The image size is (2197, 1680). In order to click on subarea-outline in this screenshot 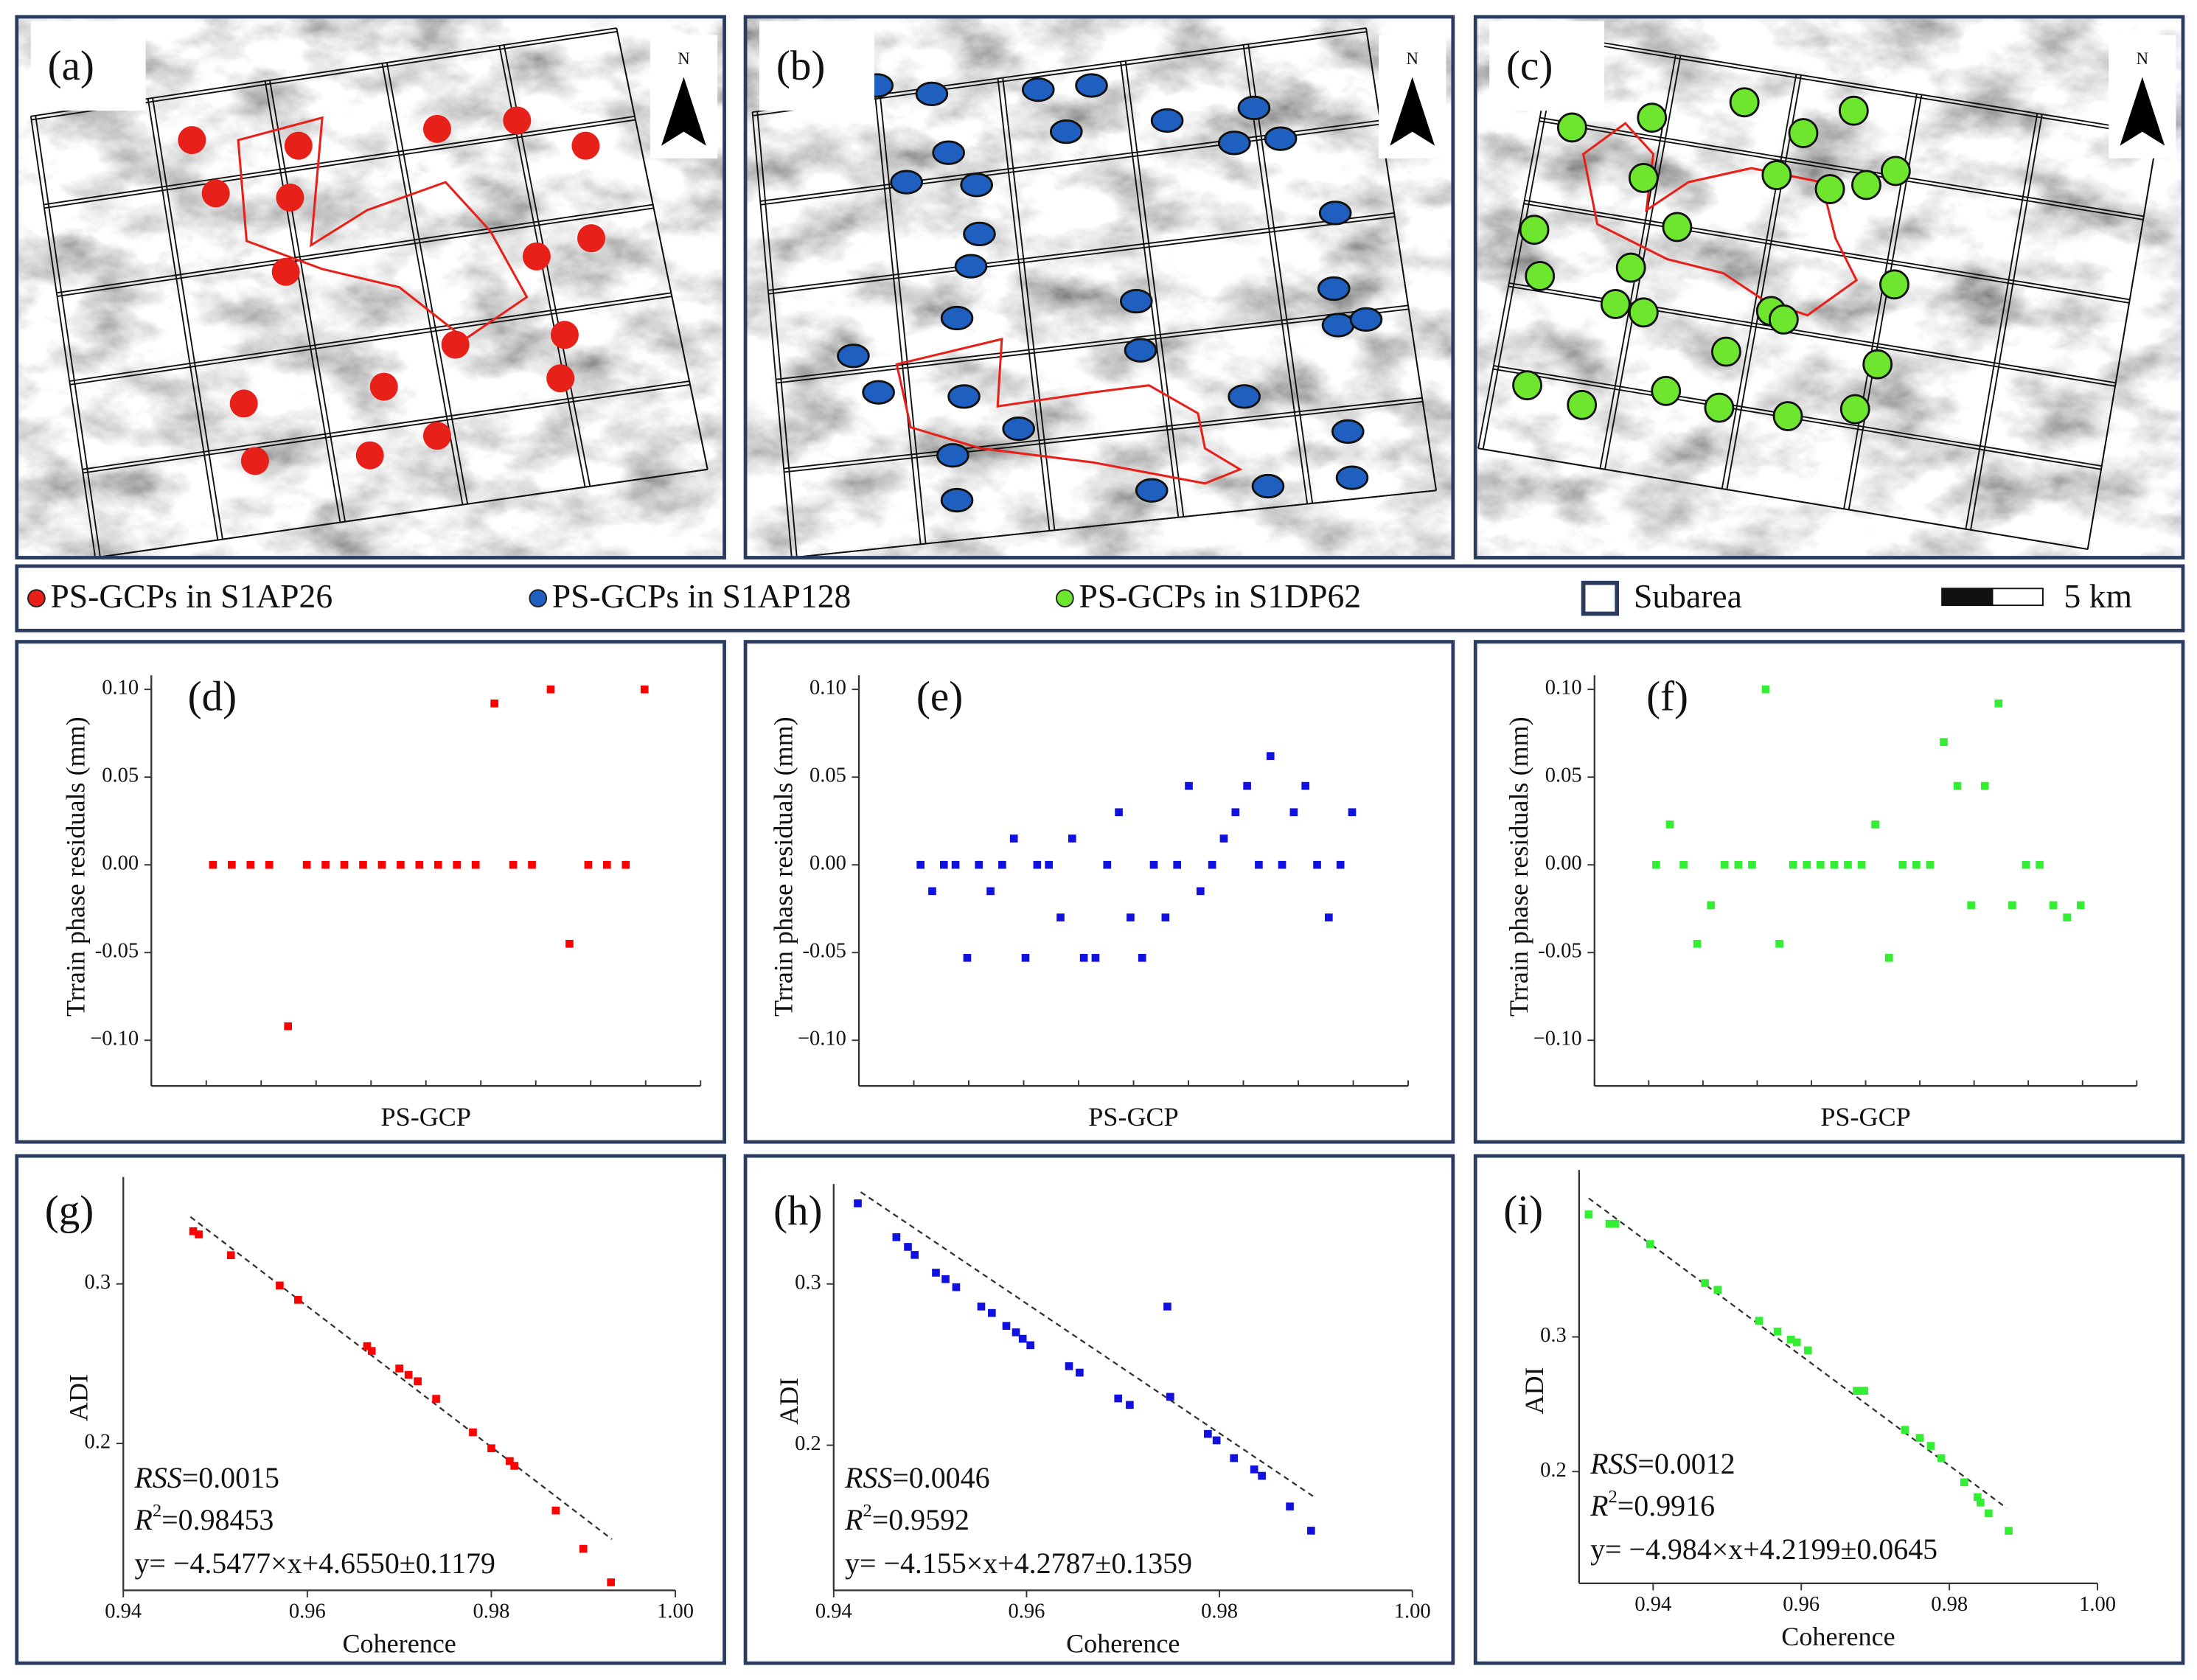, I will do `click(383, 228)`.